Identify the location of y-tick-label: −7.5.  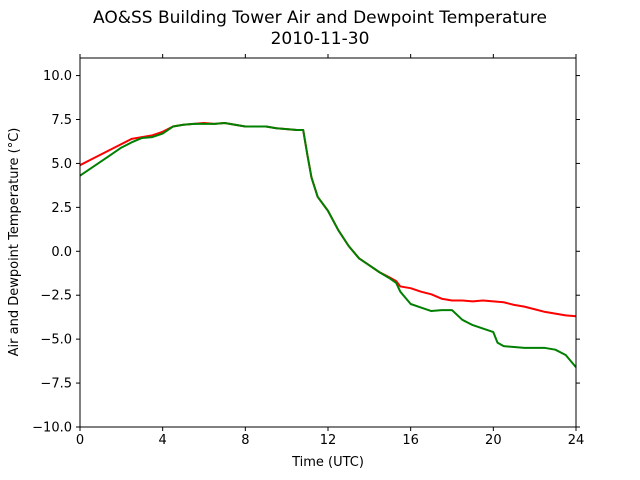
(56, 384).